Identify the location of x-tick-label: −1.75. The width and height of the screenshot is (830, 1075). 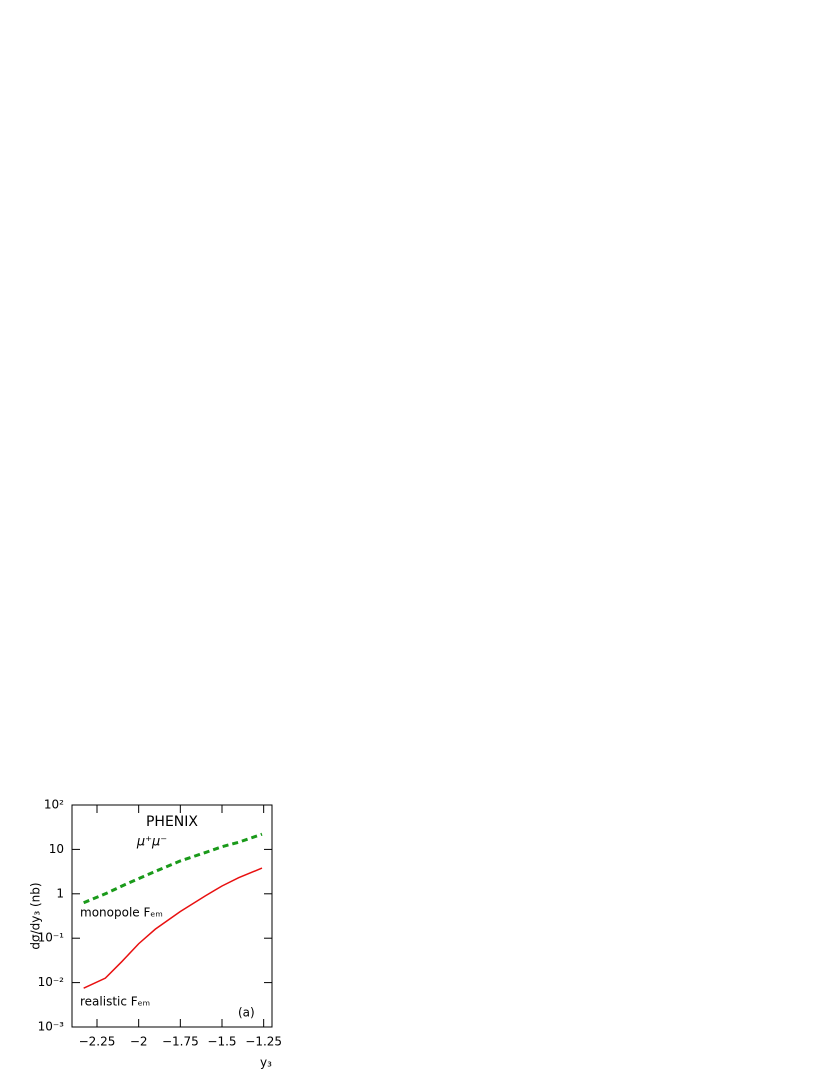
(180, 1042).